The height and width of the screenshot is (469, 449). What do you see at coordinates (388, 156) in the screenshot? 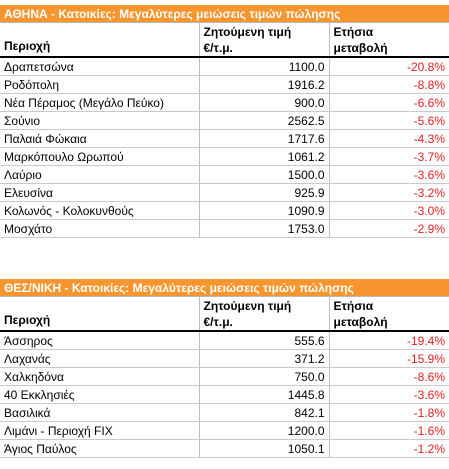
I see `change-cell: -3.7%` at bounding box center [388, 156].